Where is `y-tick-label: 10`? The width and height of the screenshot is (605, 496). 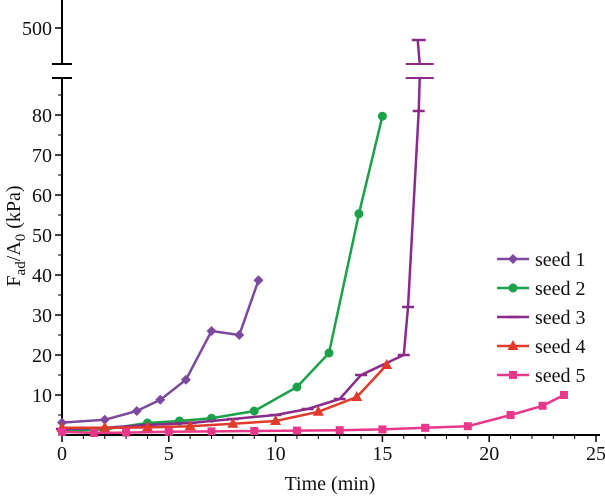 y-tick-label: 10 is located at coordinates (42, 396).